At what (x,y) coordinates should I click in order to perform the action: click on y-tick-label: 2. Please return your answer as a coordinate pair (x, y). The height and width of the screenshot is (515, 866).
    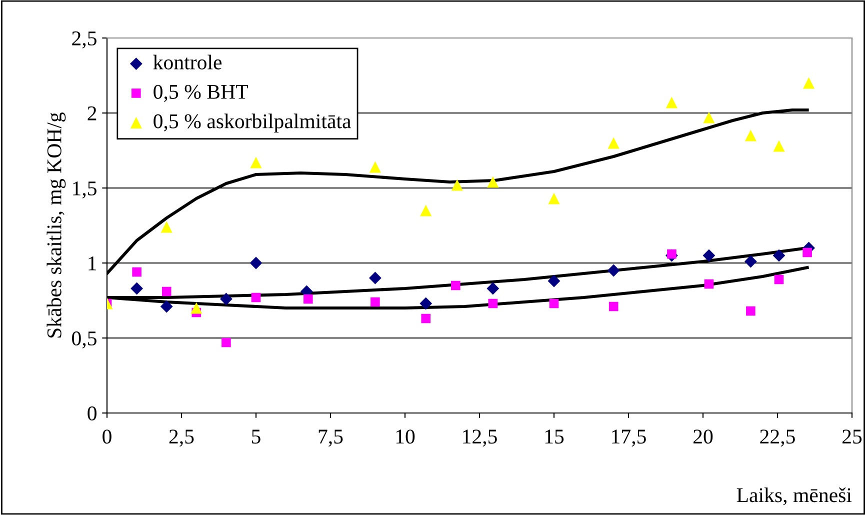
    Looking at the image, I should click on (92, 113).